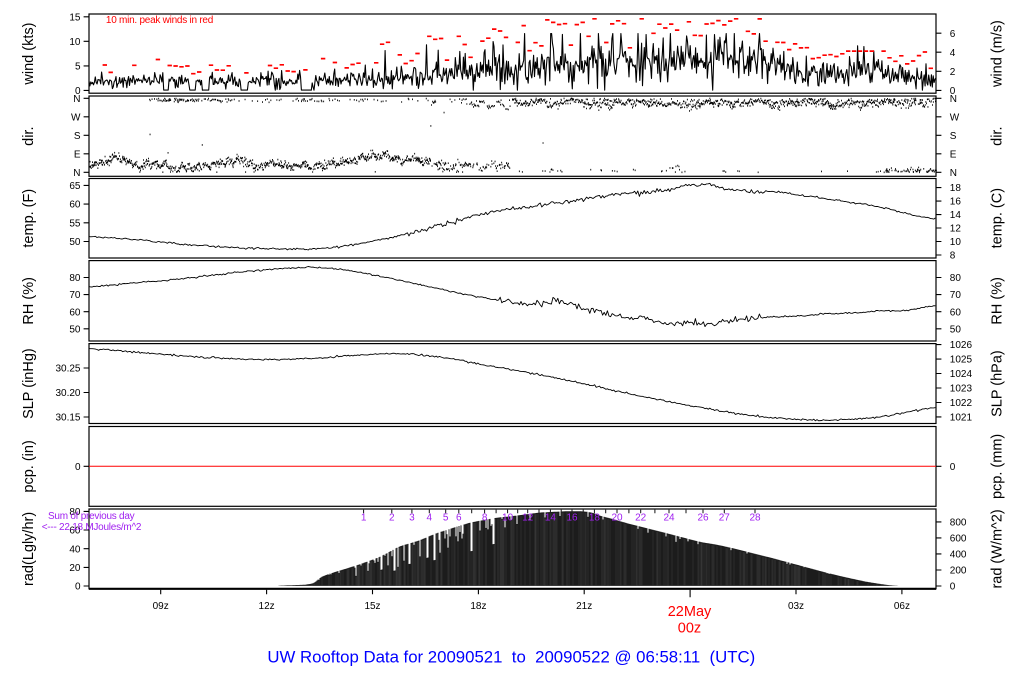 The image size is (1024, 700). Describe the element at coordinates (75, 17) in the screenshot. I see `svg-text: 15` at that location.